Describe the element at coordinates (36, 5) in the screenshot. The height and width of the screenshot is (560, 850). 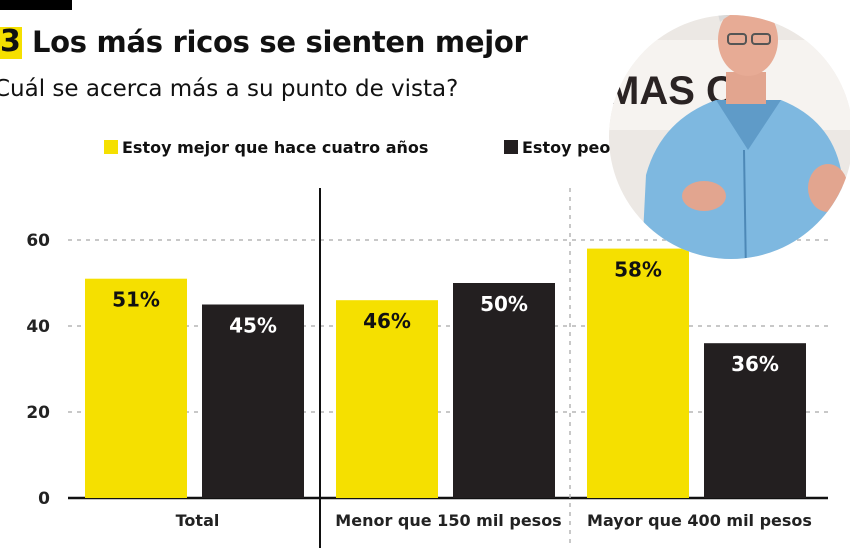
I see `top-rule` at that location.